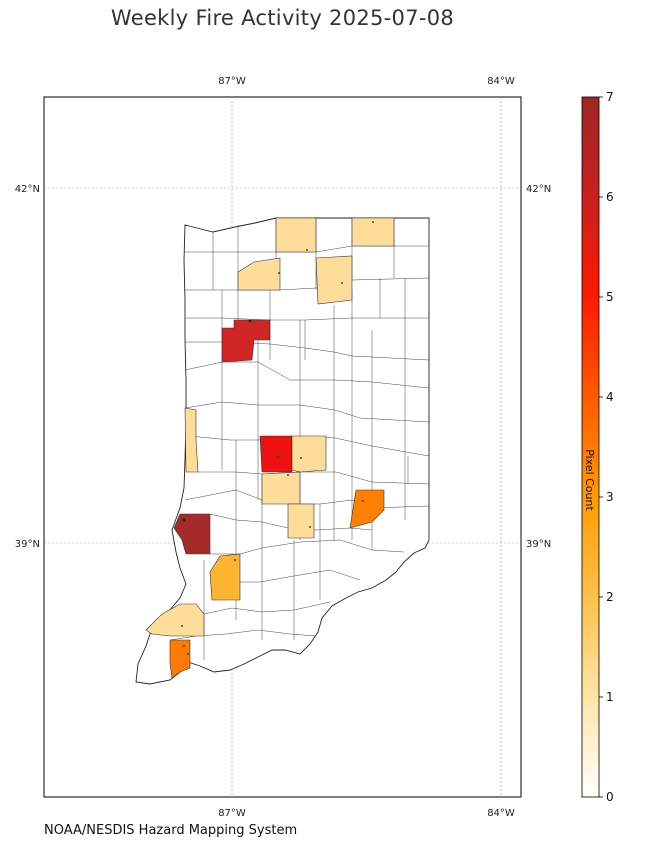 Image resolution: width=651 pixels, height=849 pixels. I want to click on colorbar-tick-7: 7, so click(610, 97).